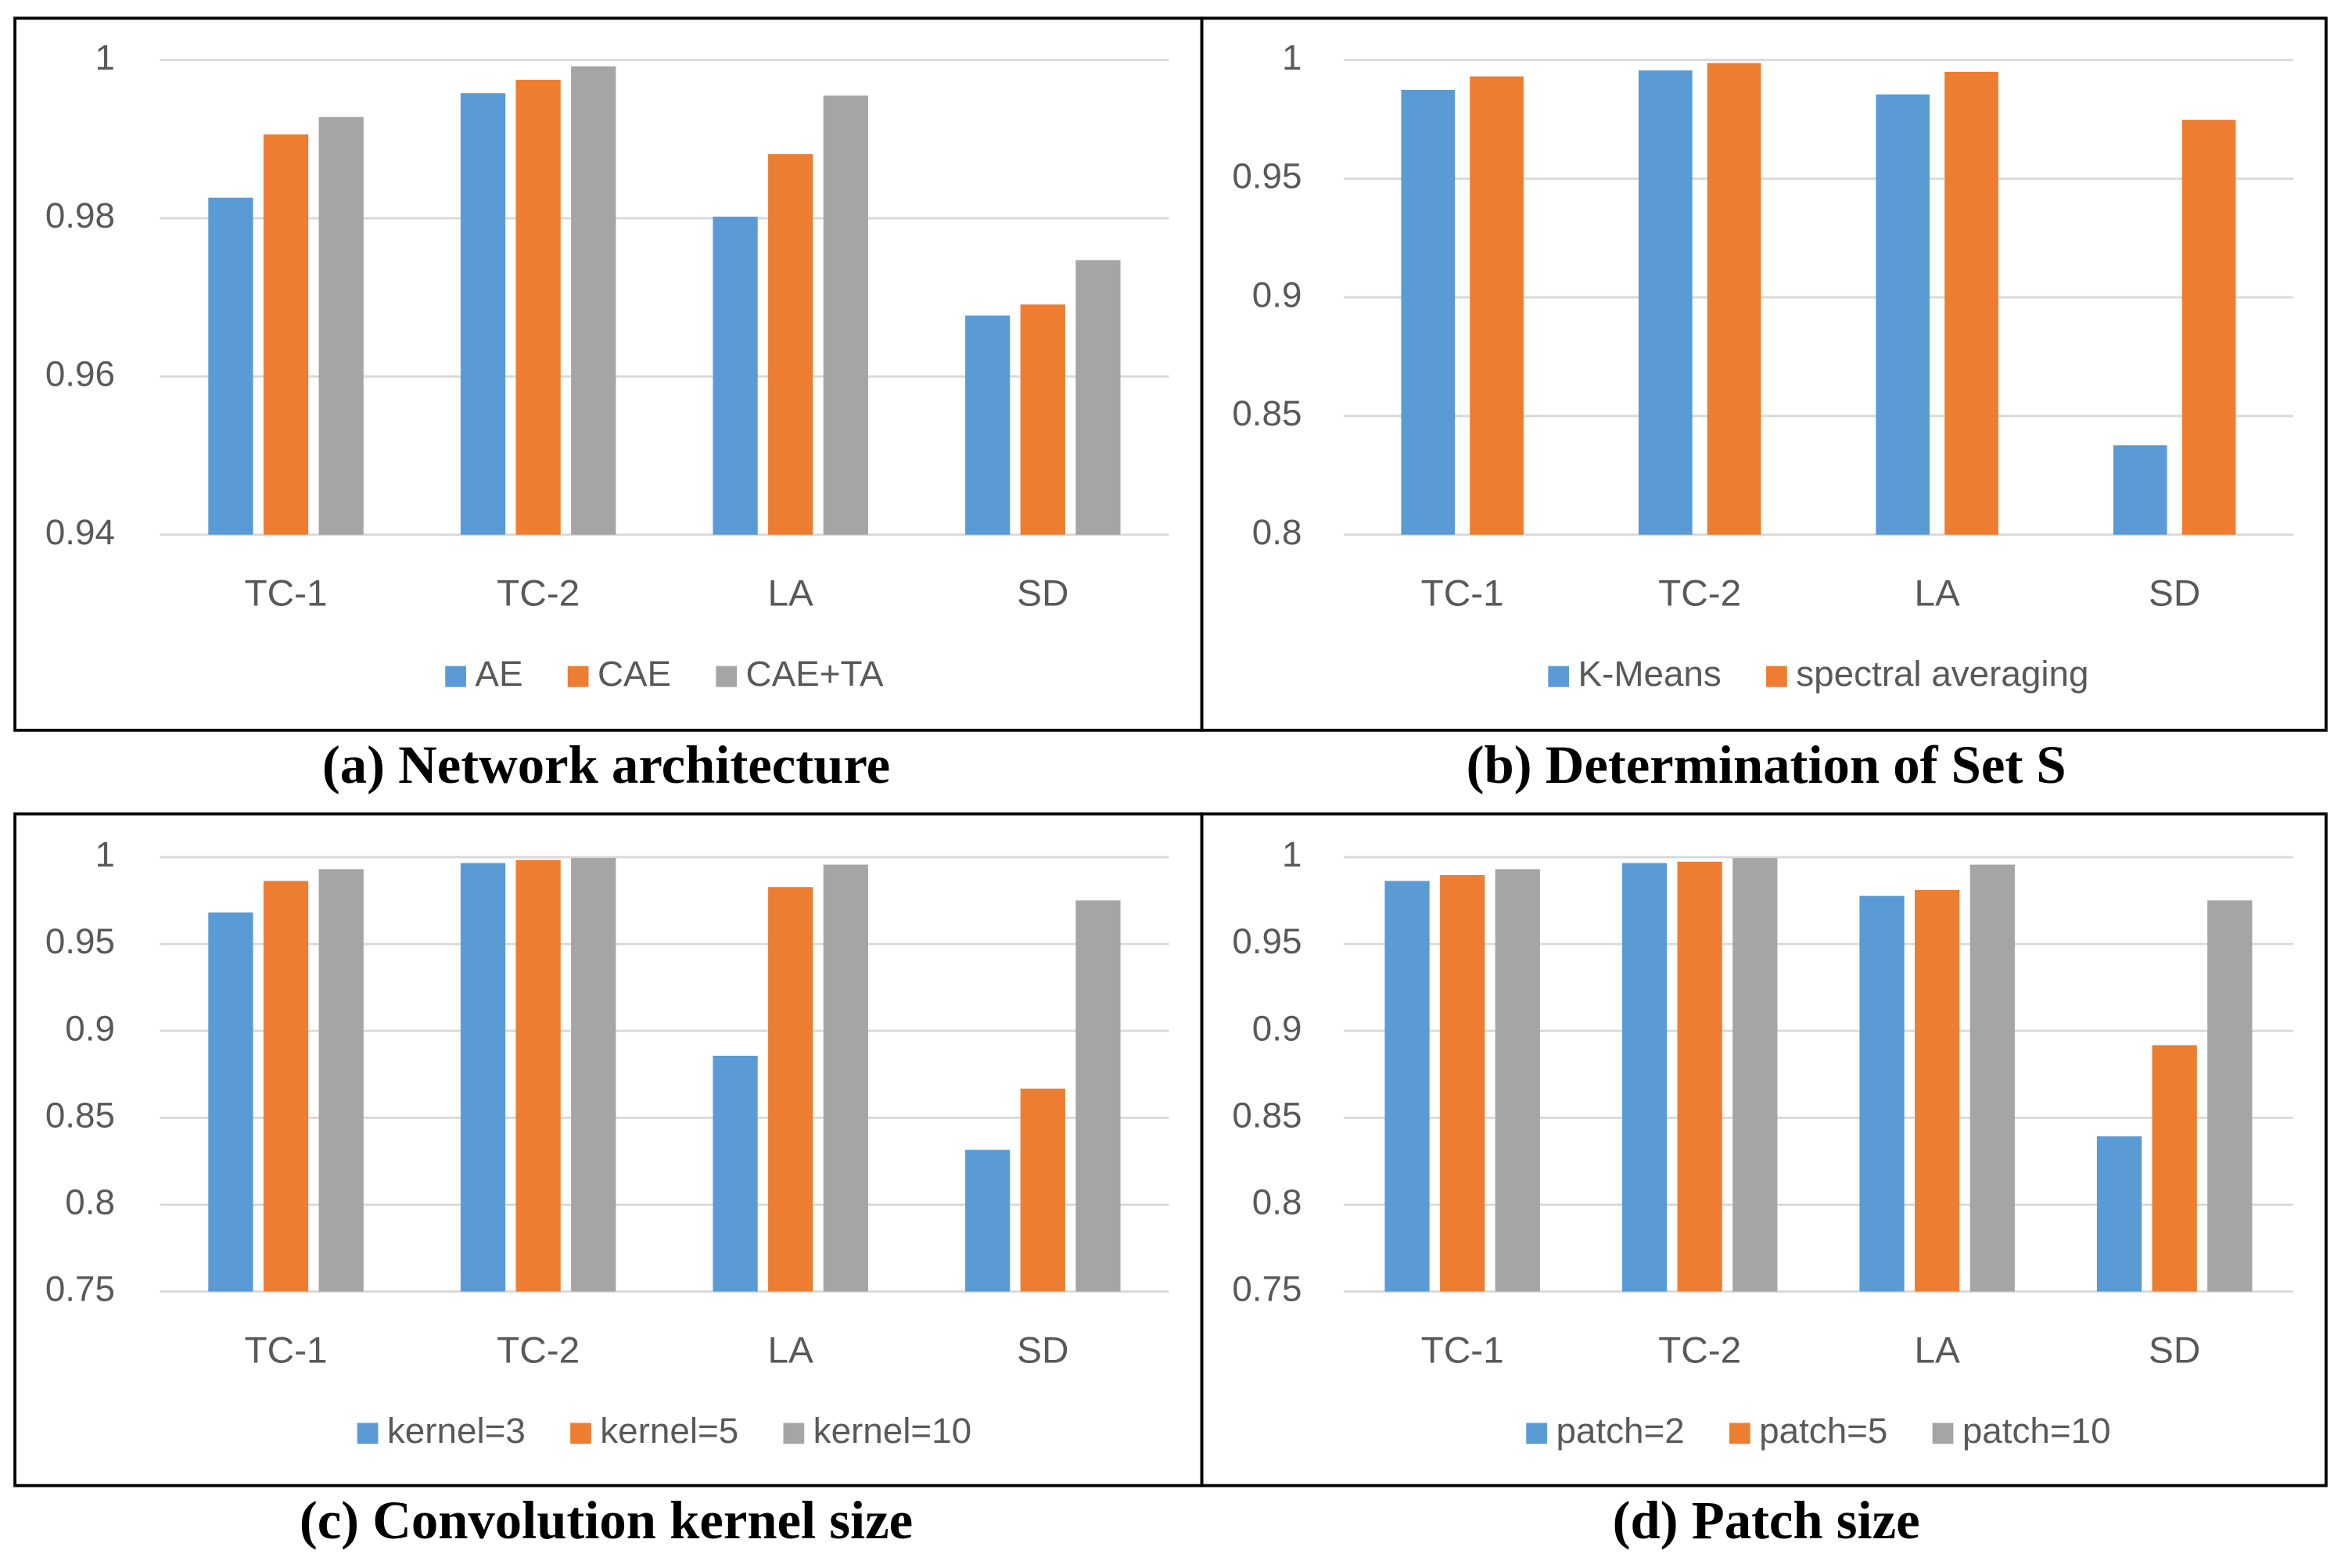 This screenshot has height=1568, width=2341. What do you see at coordinates (80, 215) in the screenshot?
I see `y-tick-label: 0.98` at bounding box center [80, 215].